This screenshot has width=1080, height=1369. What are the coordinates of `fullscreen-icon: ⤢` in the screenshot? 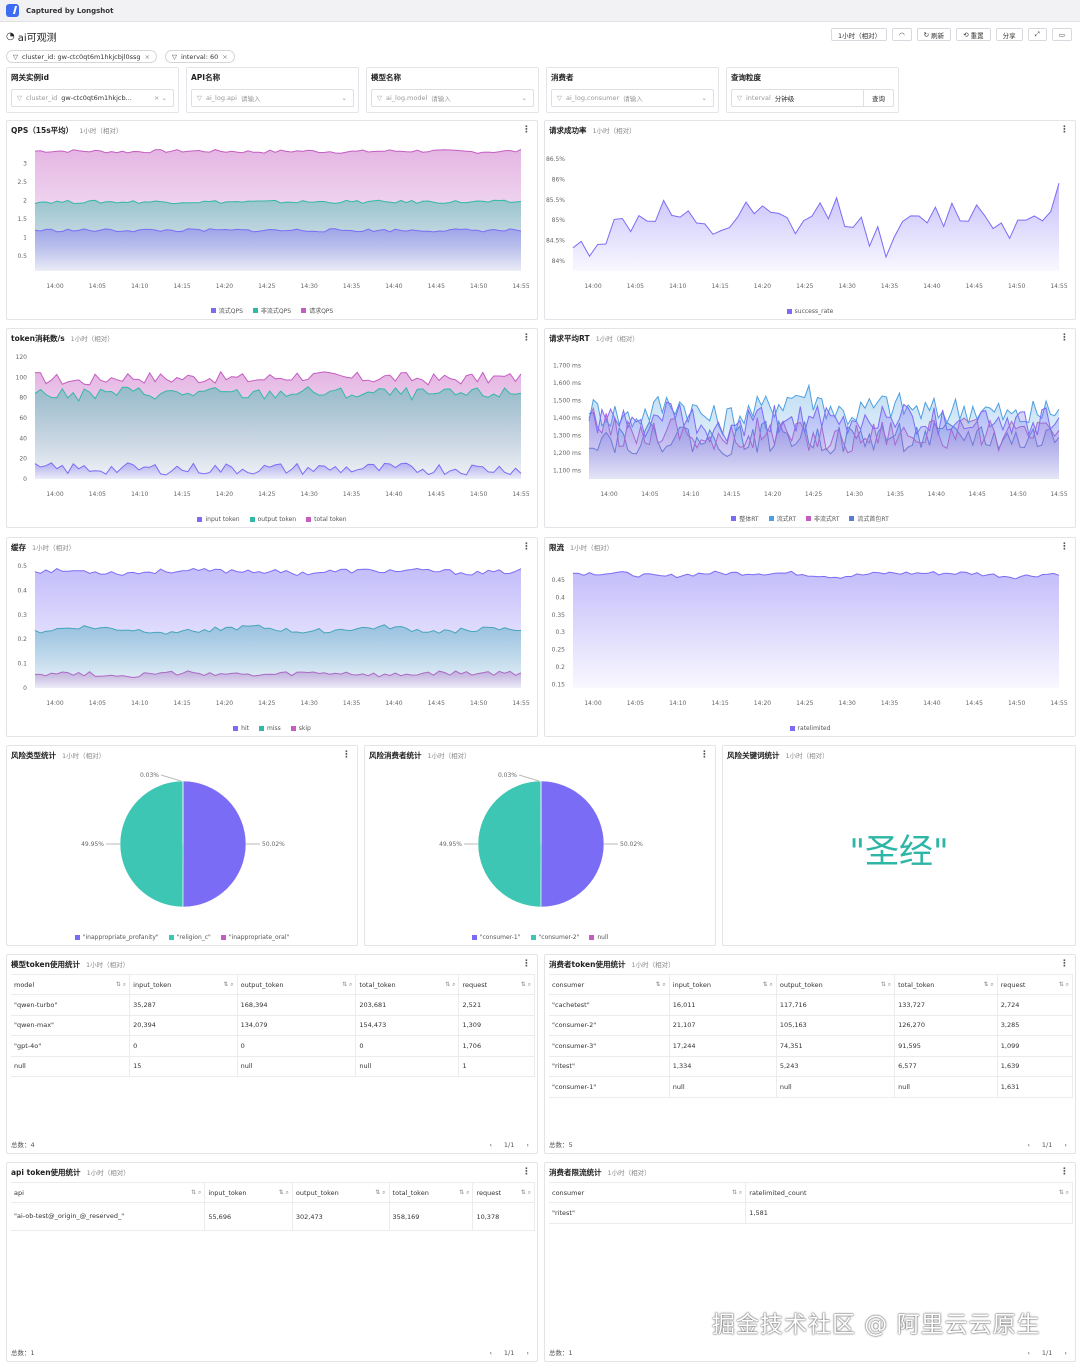 It's located at (1037, 34).